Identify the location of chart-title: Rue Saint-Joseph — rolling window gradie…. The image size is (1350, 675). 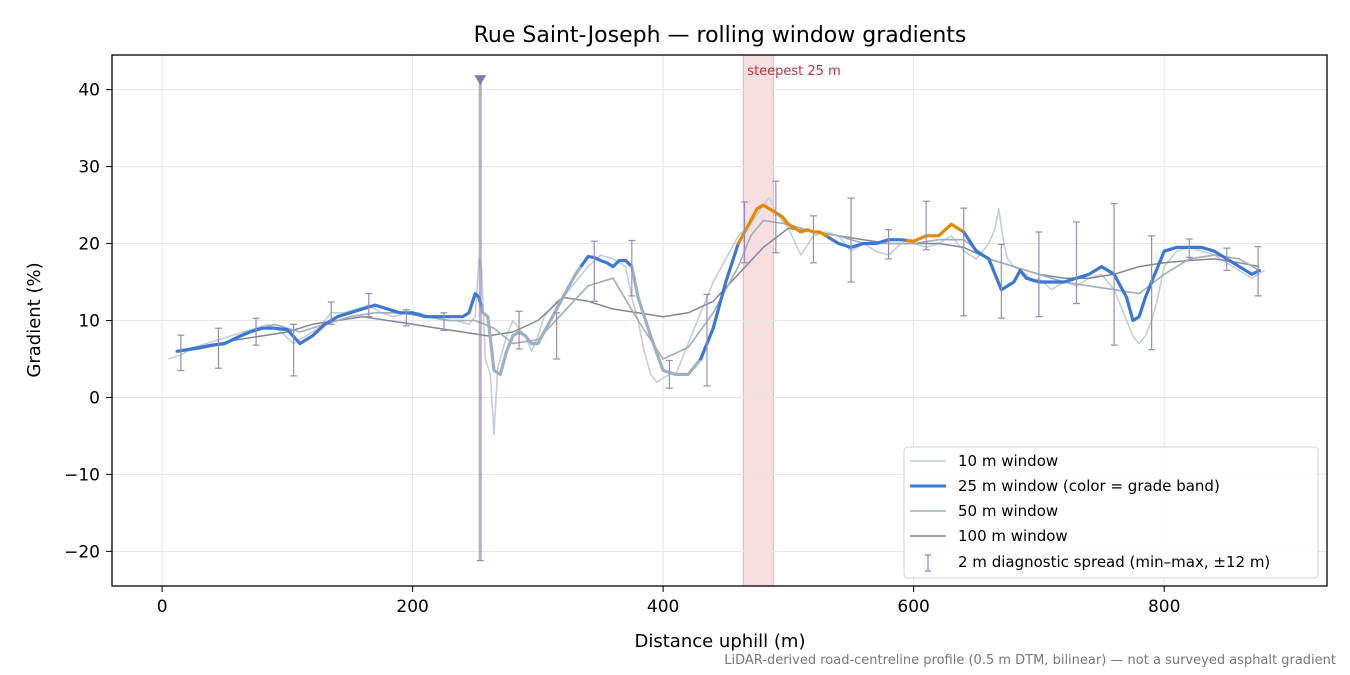
(720, 35).